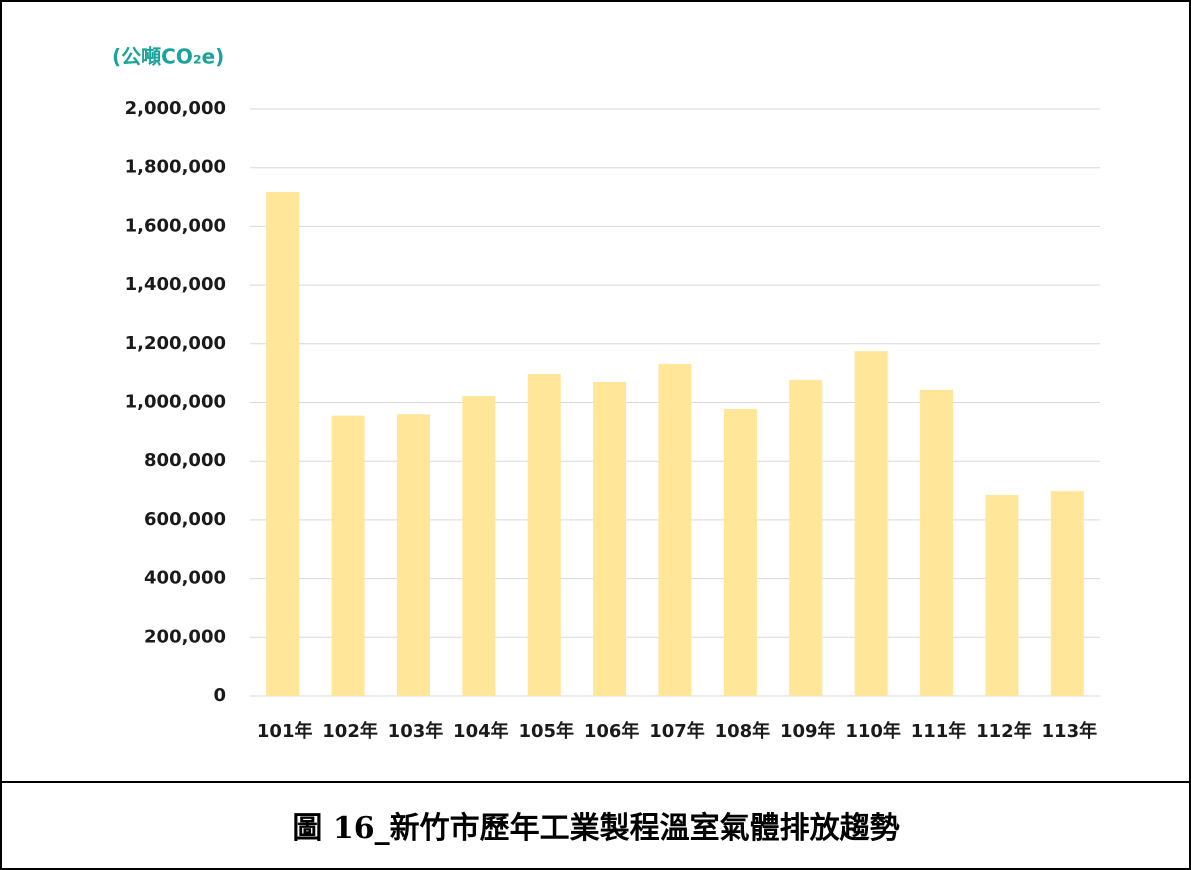 This screenshot has width=1191, height=870. Describe the element at coordinates (546, 731) in the screenshot. I see `x-tick-label: 105年` at that location.